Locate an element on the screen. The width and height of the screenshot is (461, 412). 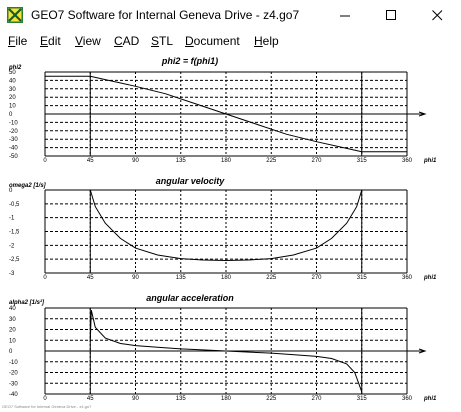
y-tick-label: -0,5 is located at coordinates (14, 205).